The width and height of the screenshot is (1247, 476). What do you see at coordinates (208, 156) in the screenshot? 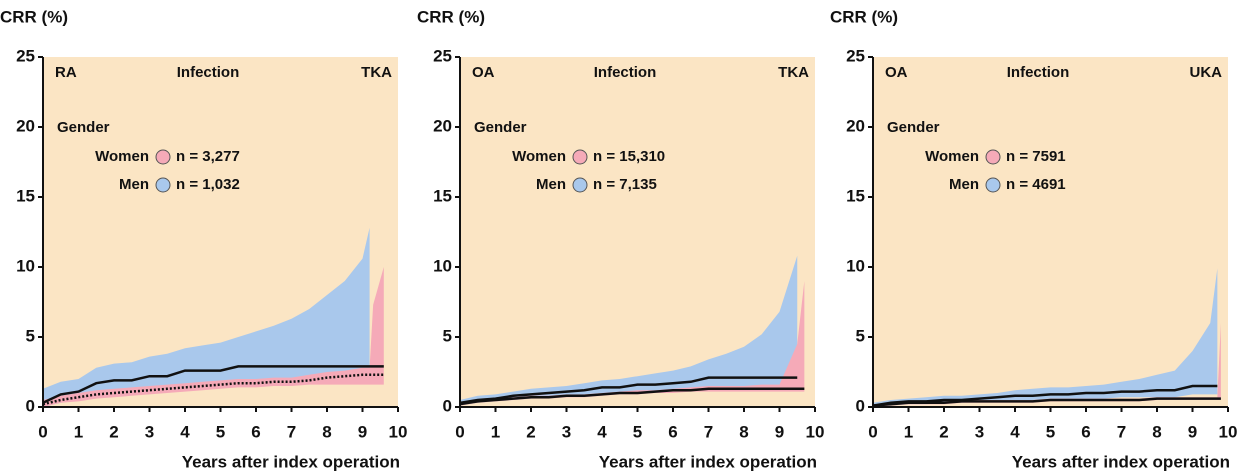
I see `legend-count: n = 3,277` at bounding box center [208, 156].